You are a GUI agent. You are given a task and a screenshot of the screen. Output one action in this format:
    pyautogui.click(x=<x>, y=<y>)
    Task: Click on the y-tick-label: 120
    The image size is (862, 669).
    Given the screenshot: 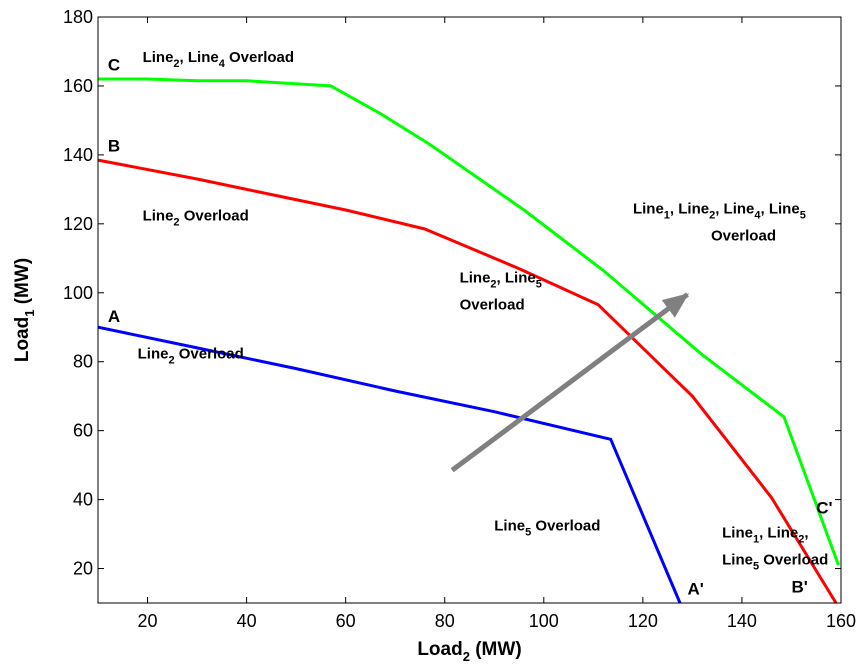 What is the action you would take?
    pyautogui.click(x=78, y=224)
    